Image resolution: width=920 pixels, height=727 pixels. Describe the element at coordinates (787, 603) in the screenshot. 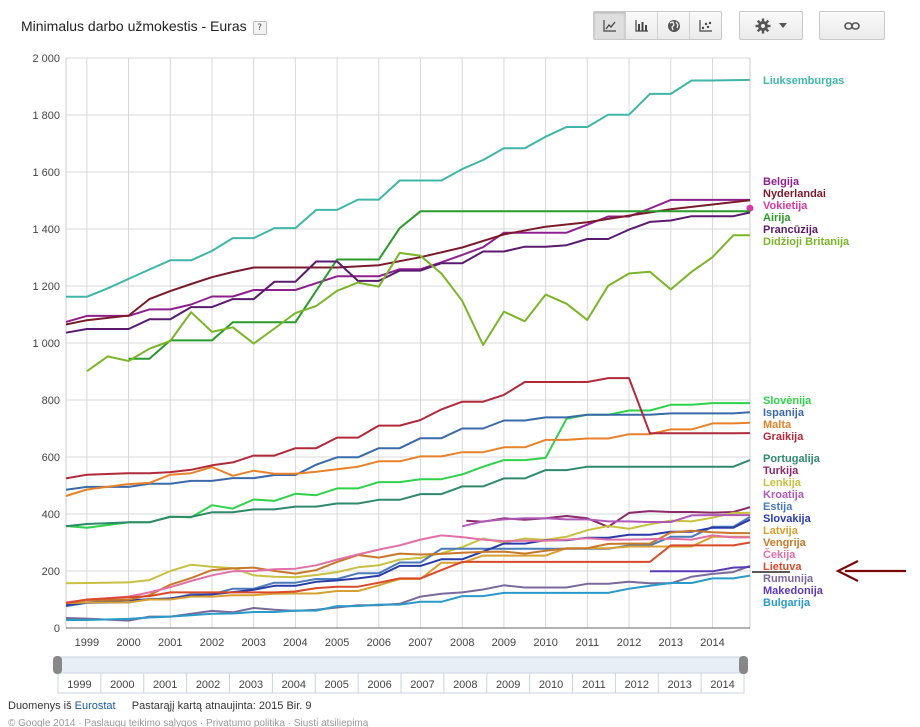

I see `legend-label: Bulgarija` at that location.